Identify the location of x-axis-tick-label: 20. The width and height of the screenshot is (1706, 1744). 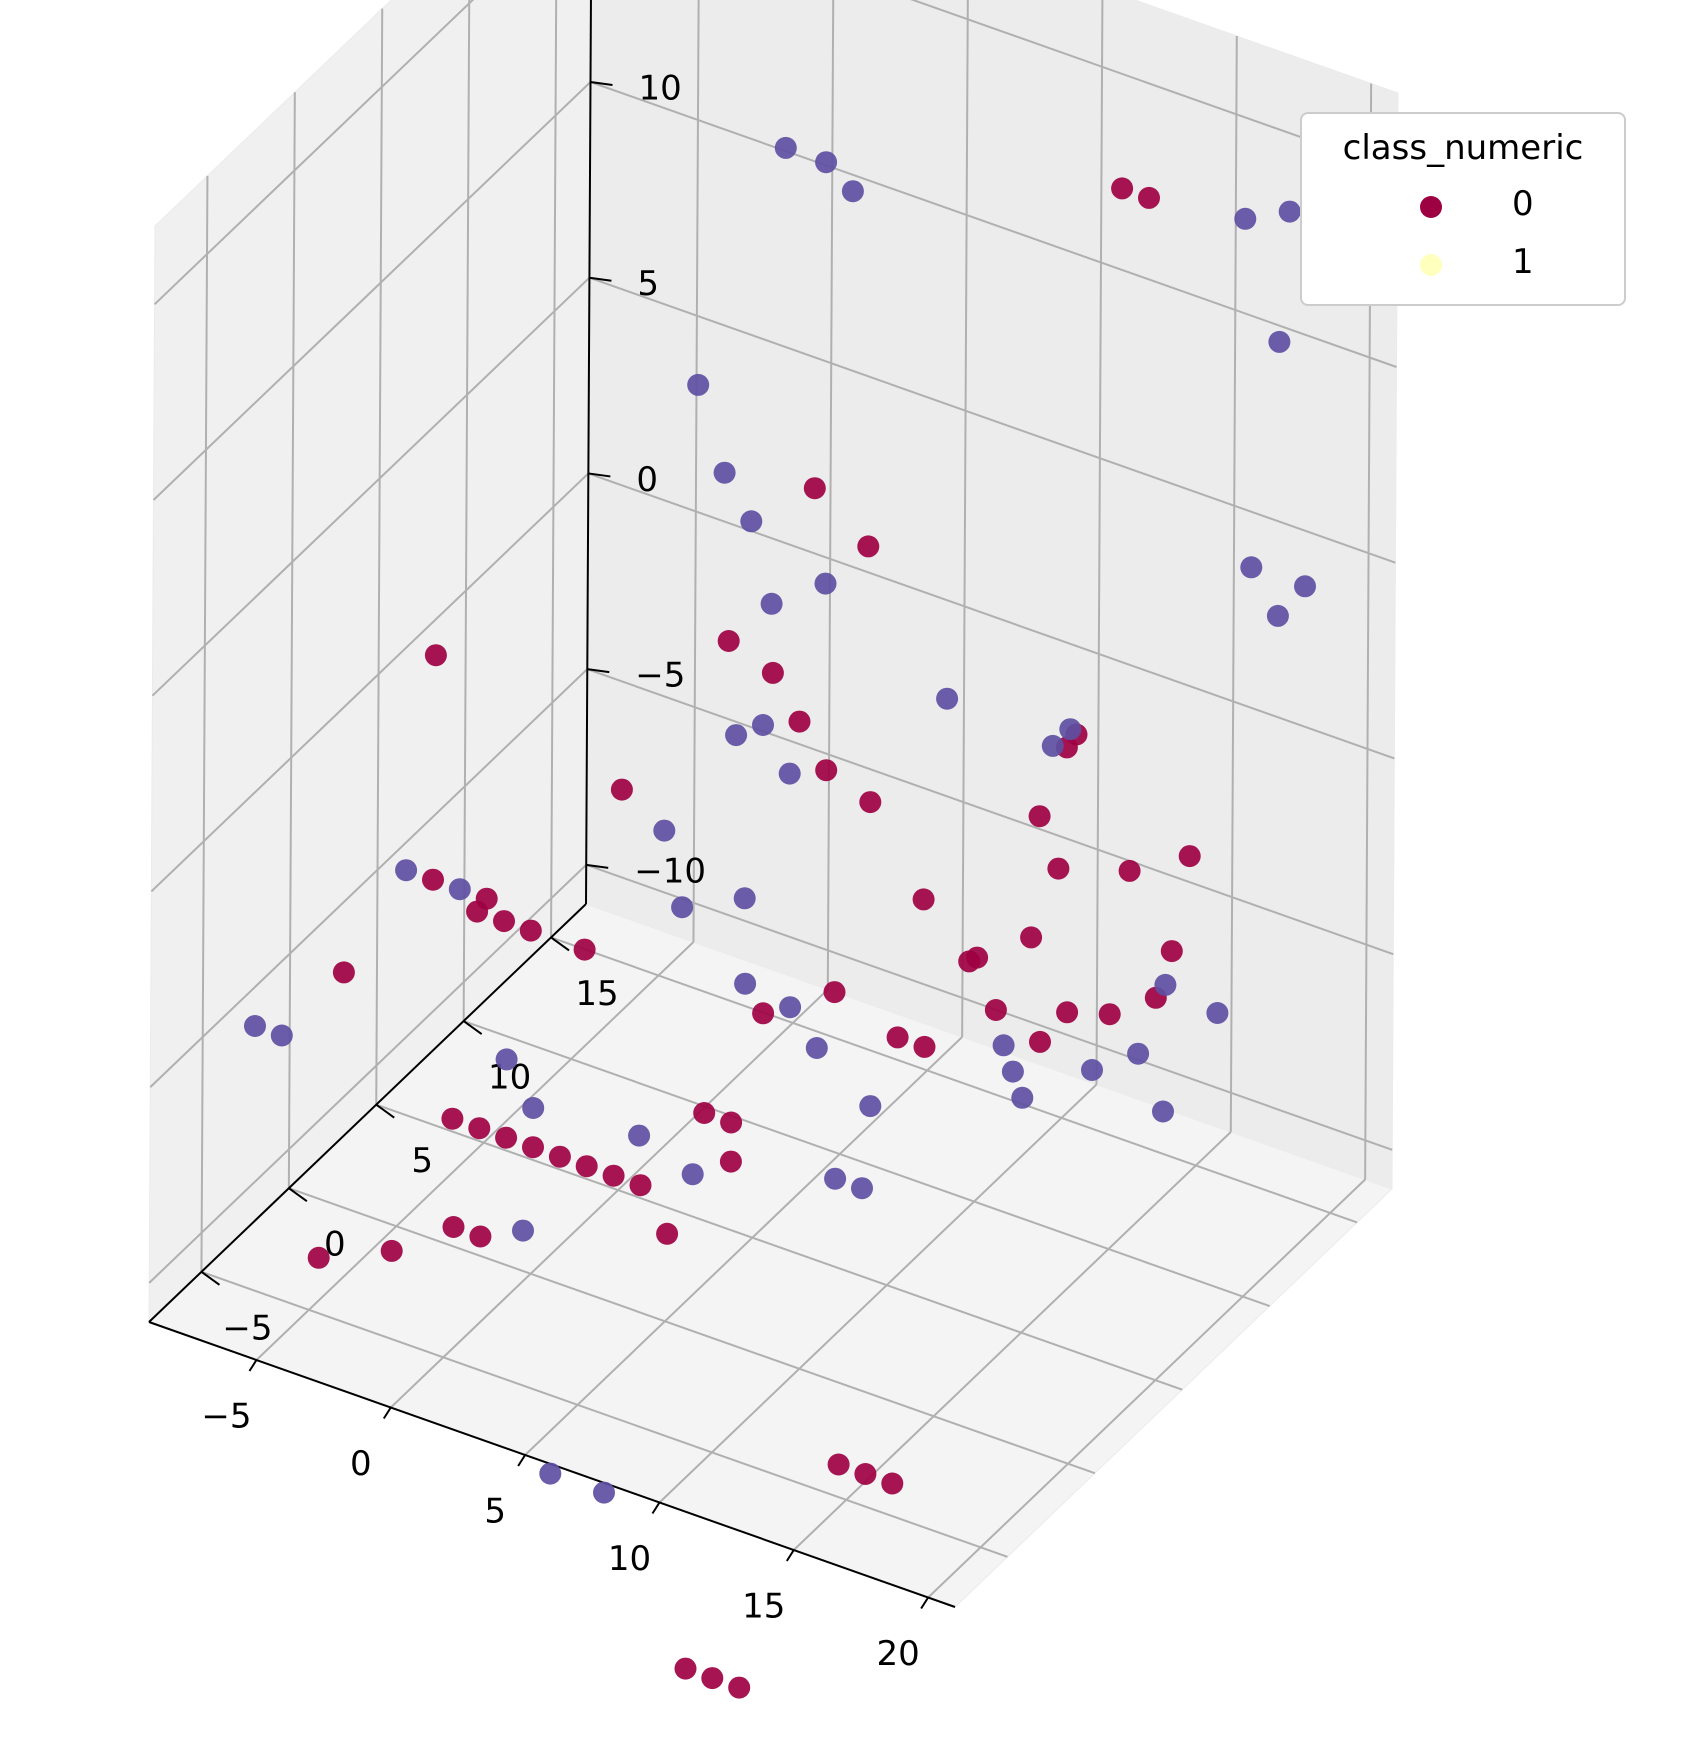
(898, 1654).